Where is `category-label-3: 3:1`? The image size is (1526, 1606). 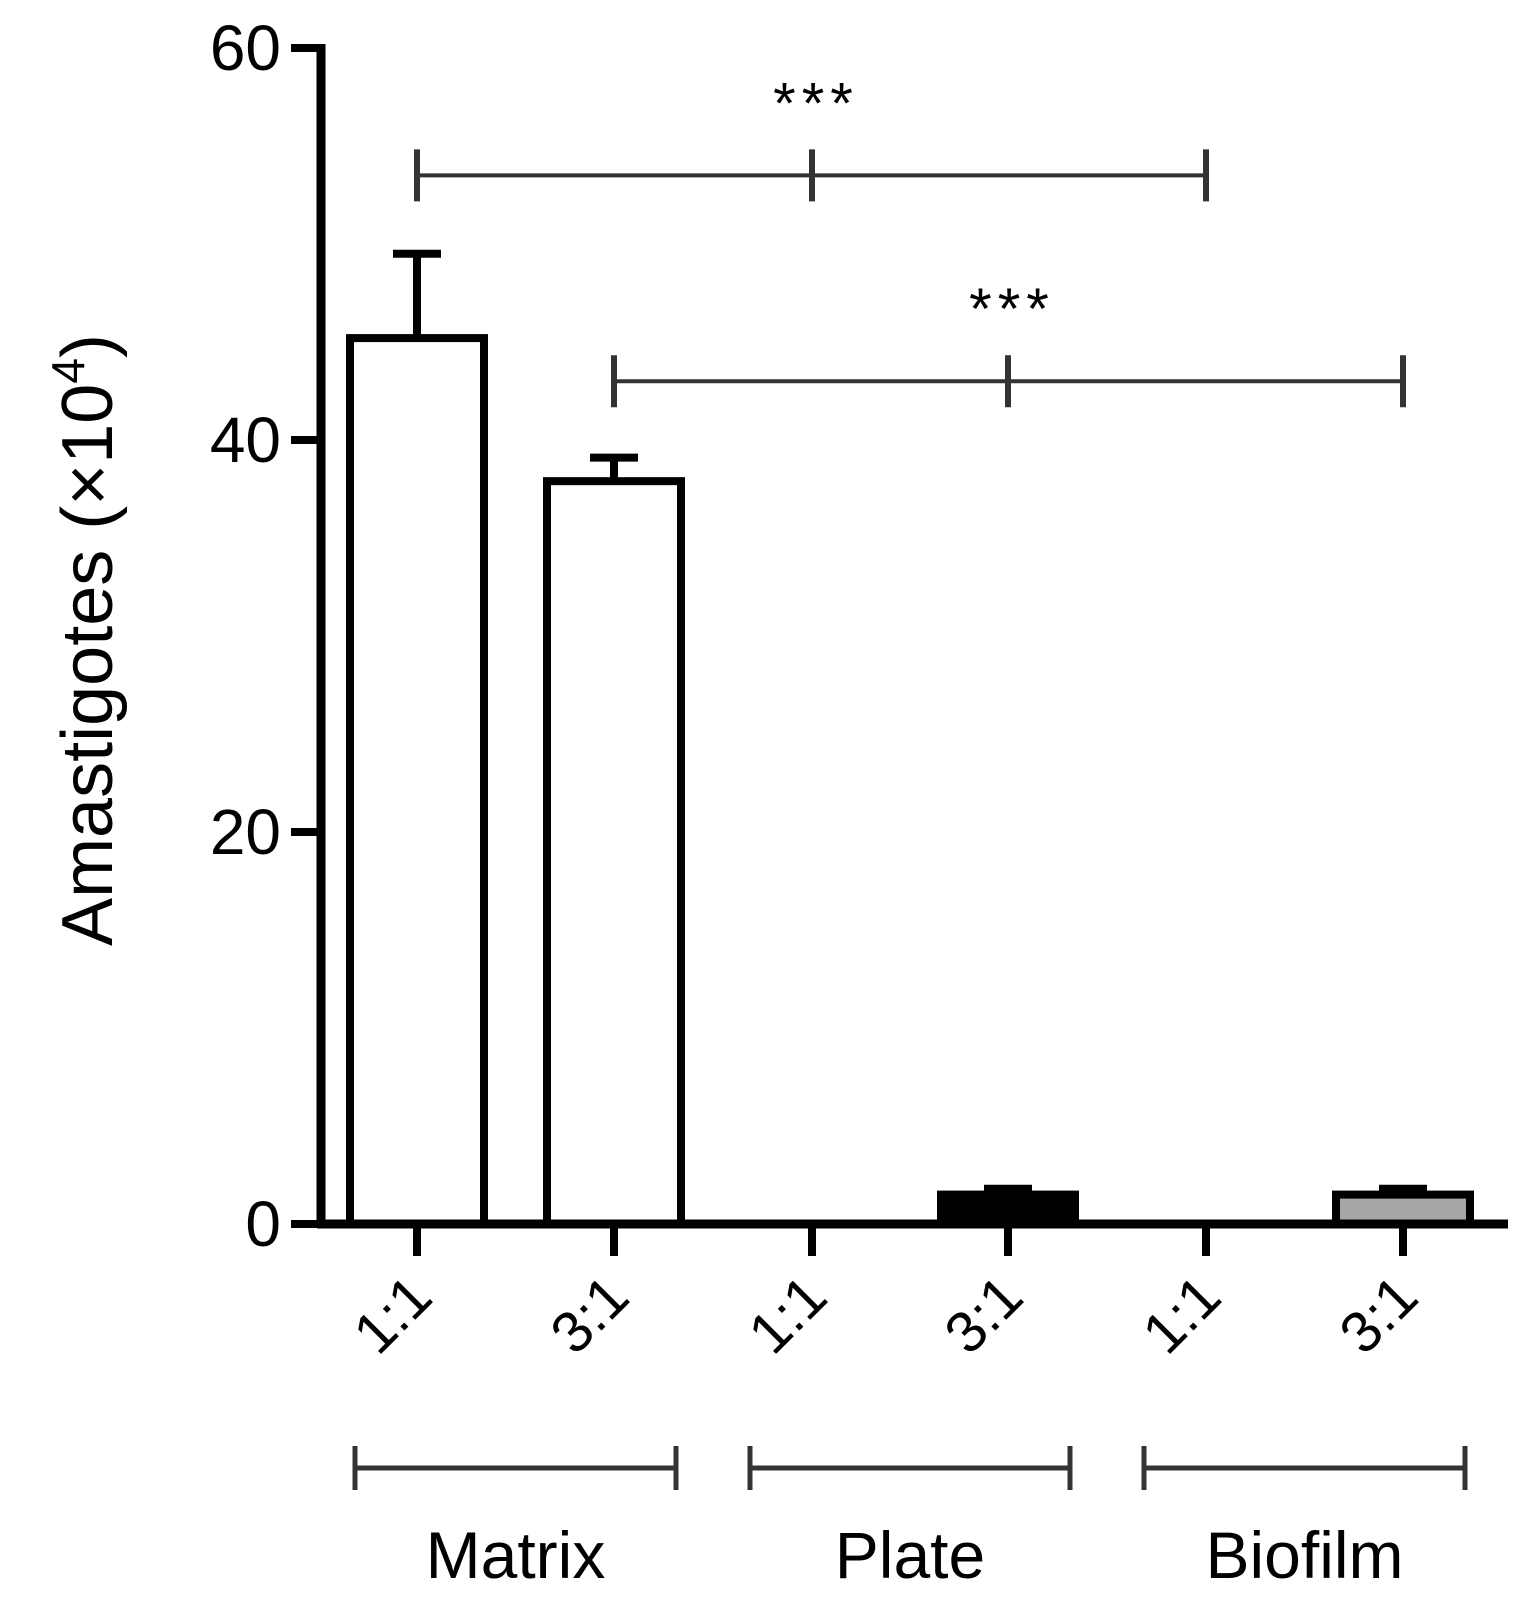 category-label-3: 3:1 is located at coordinates (983, 1314).